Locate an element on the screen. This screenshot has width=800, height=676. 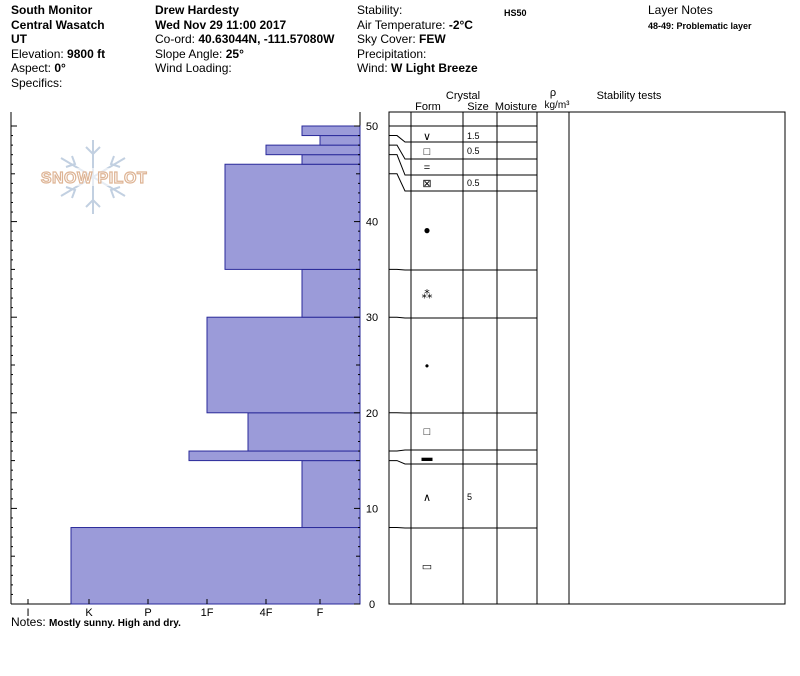
layer-note-1: 48-49: Problematic layer is located at coordinates (700, 26).